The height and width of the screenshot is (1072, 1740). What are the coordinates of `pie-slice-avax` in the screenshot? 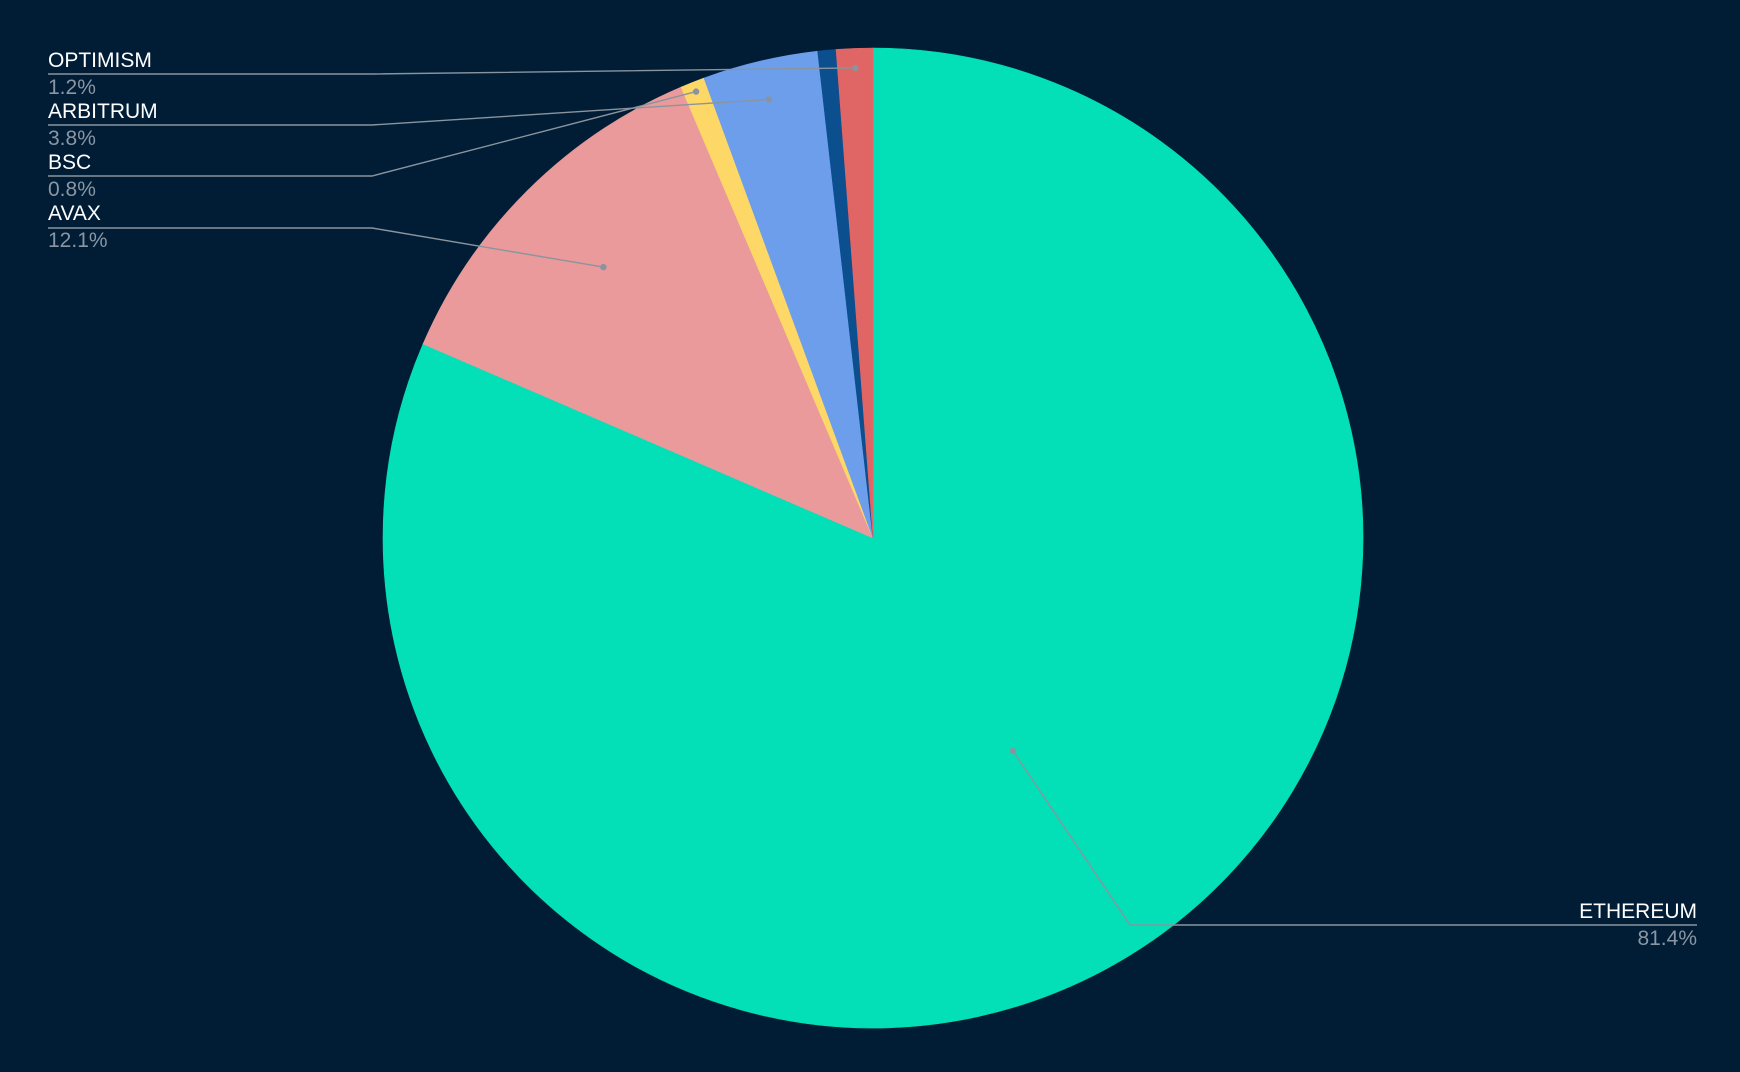 It's located at (648, 312).